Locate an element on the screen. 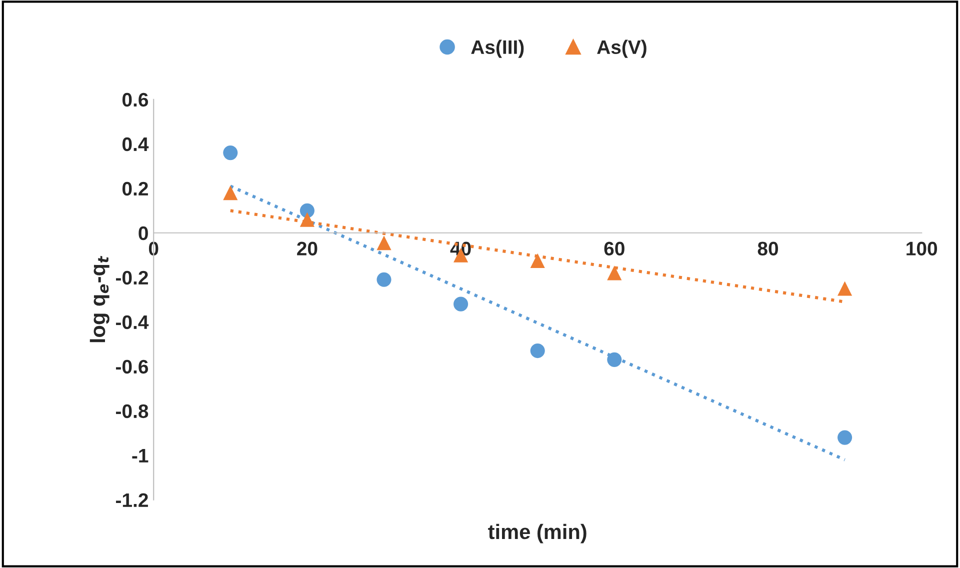 The width and height of the screenshot is (960, 568). y-tick-label: 0.6 is located at coordinates (135, 99).